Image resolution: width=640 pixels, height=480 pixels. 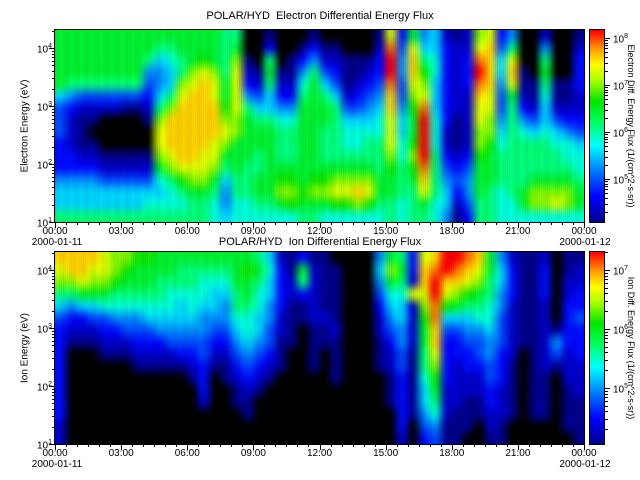 I want to click on x-tick-label: 12:00, so click(x=319, y=453).